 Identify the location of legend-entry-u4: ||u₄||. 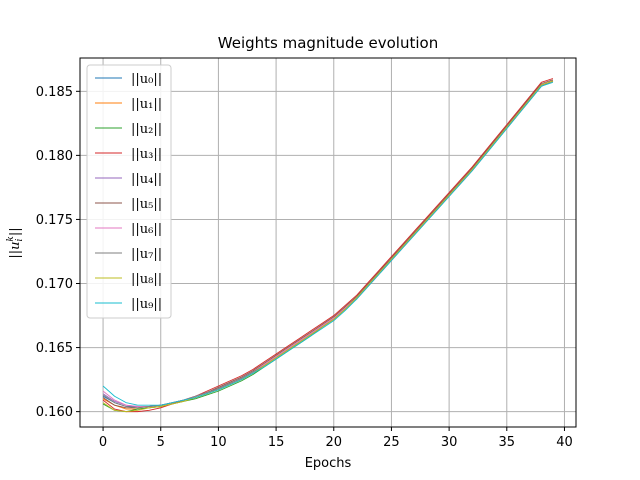
(146, 179).